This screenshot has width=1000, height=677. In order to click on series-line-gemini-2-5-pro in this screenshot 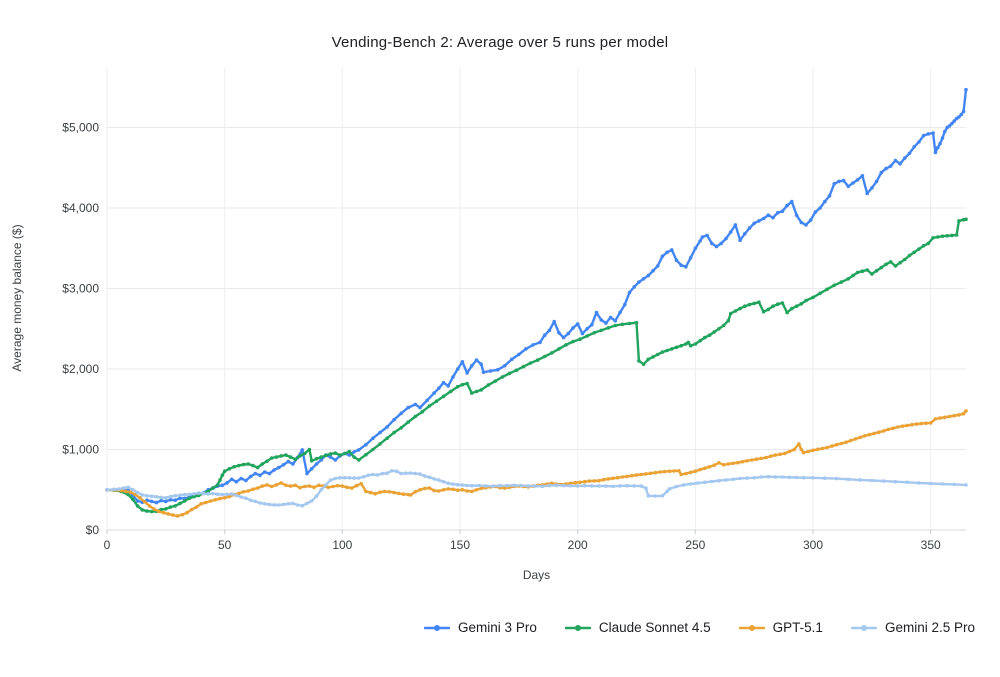, I will do `click(536, 488)`.